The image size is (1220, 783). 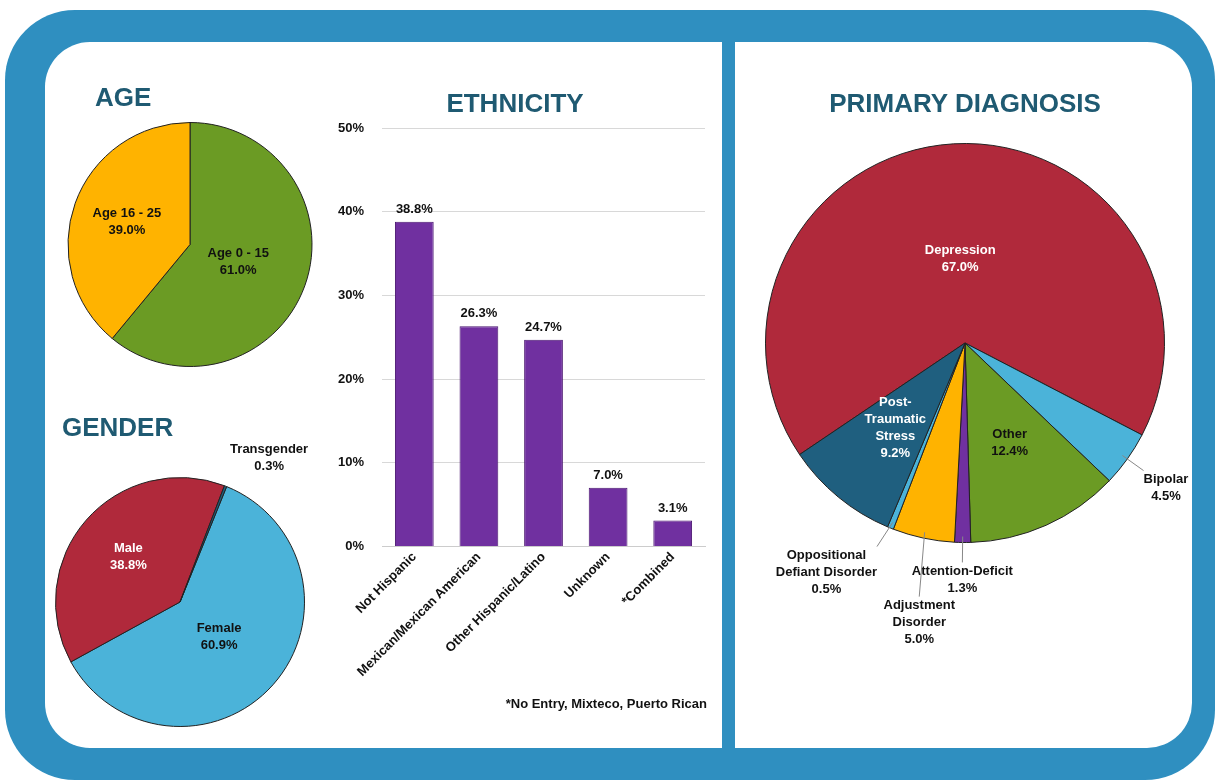 I want to click on slice-label: Attention-Deficit, so click(x=962, y=570).